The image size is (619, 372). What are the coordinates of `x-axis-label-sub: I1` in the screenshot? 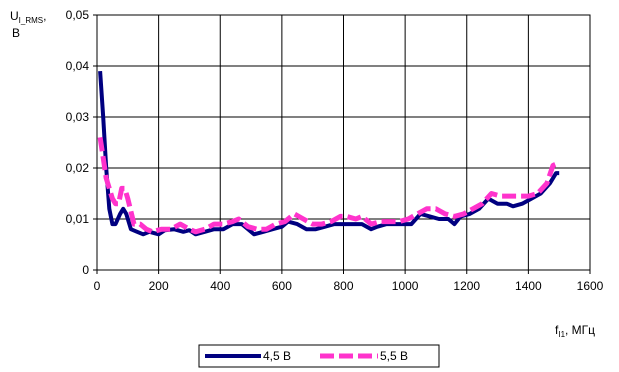 It's located at (561, 334).